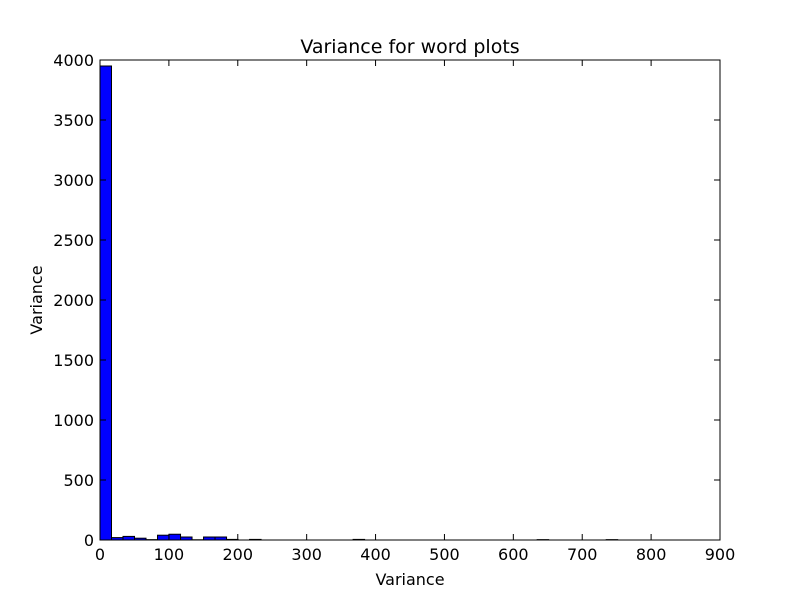 The height and width of the screenshot is (605, 800). I want to click on x-tick-label: 300, so click(306, 554).